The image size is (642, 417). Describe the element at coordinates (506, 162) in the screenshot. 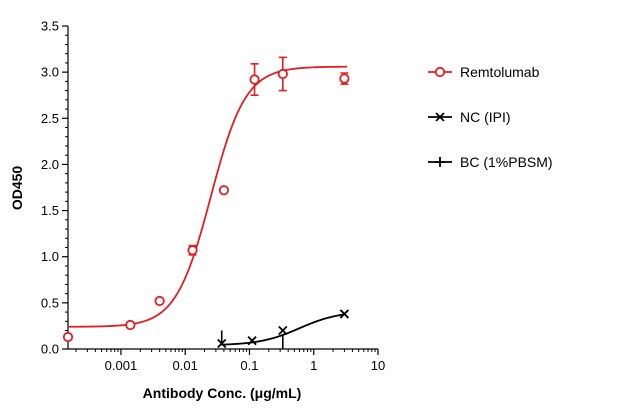

I see `legend-label-series-3: BC (1%PBSM)` at that location.